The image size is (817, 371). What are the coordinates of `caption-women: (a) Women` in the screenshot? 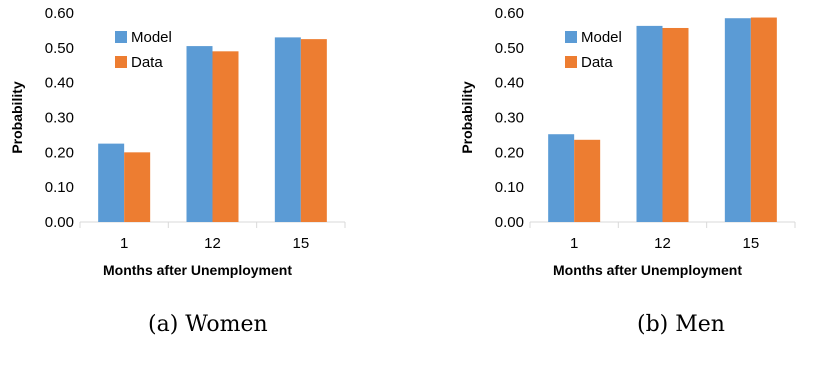 It's located at (208, 324).